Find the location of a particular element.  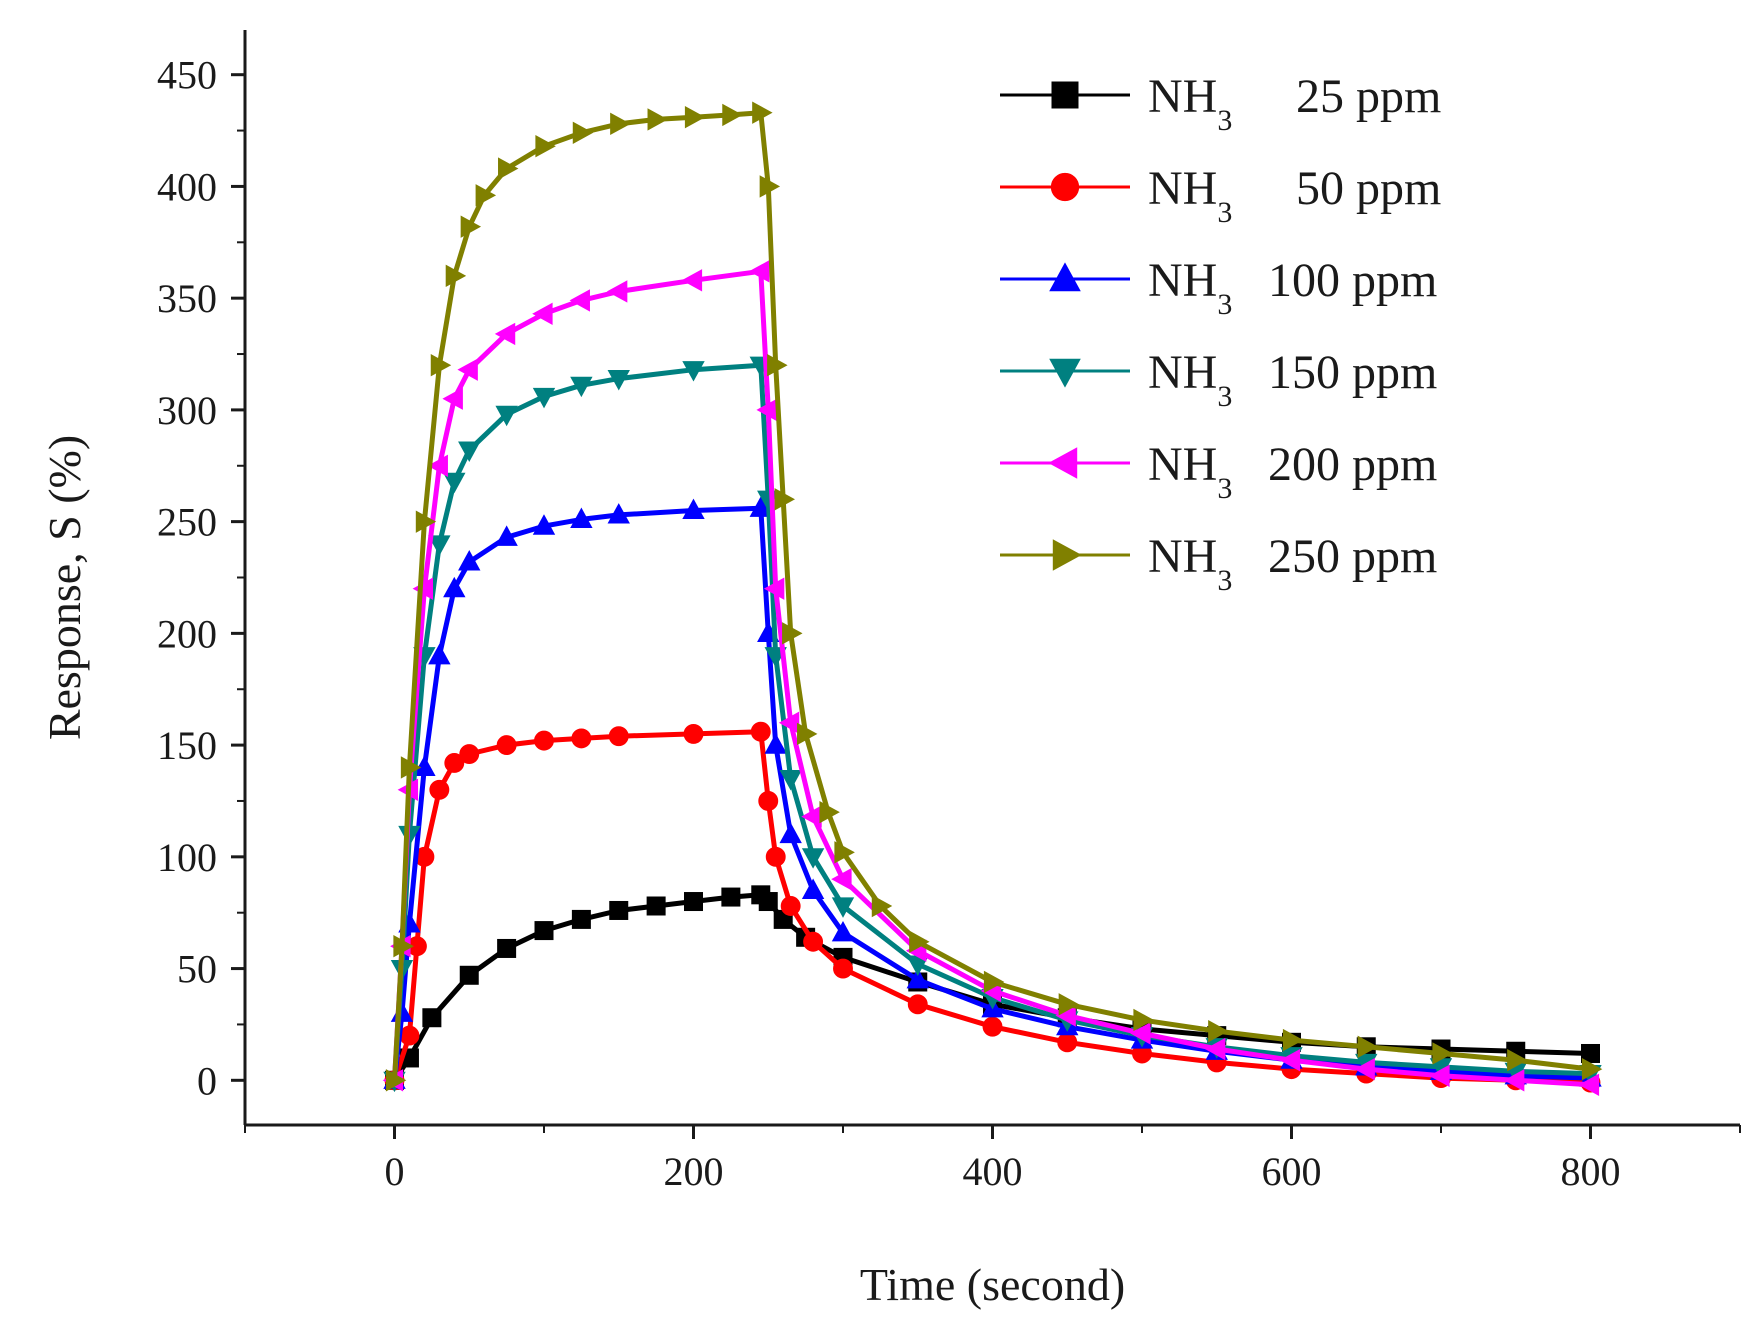

legend-label: NH3 25 ppm is located at coordinates (1294, 103).